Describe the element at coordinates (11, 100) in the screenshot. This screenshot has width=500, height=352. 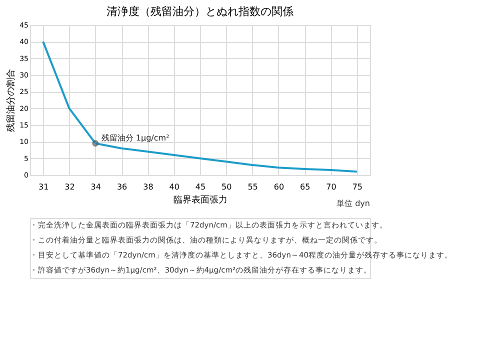
I see `y-axis-title: 残留油分の割合` at that location.